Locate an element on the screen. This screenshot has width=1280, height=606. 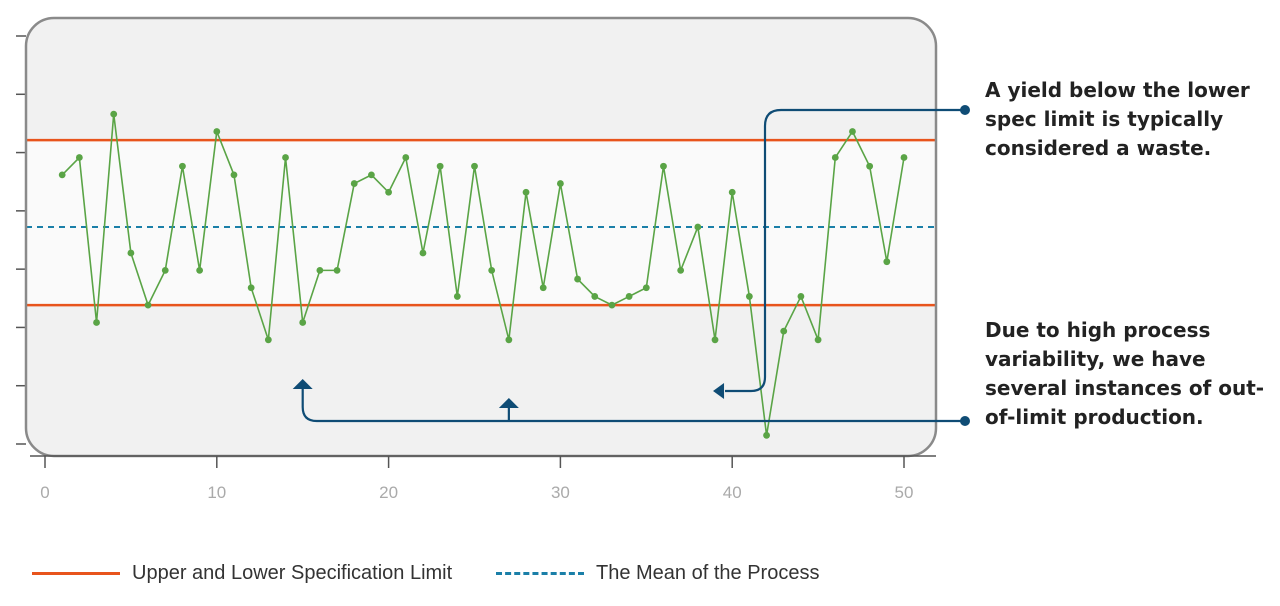
x-tick-label: 30 is located at coordinates (560, 492).